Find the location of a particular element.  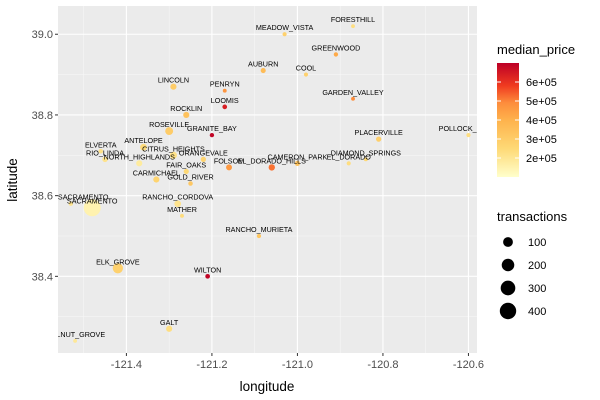

y-tick-label: 39.0 is located at coordinates (42, 35).